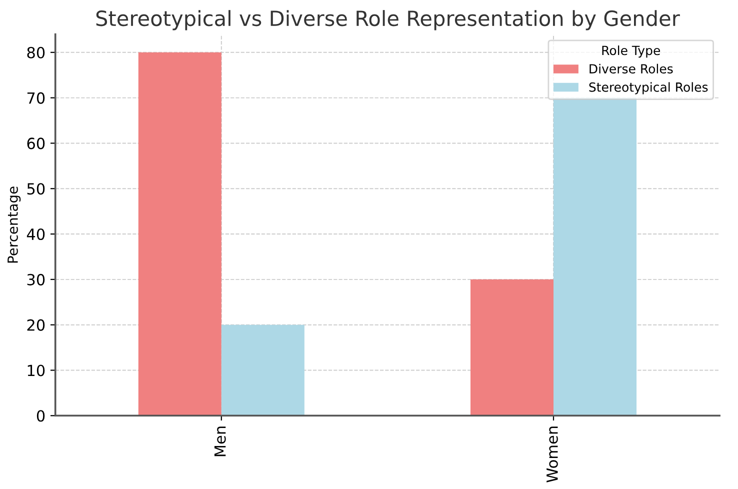 The height and width of the screenshot is (489, 738). I want to click on y-axis-title: Percentage, so click(14, 224).